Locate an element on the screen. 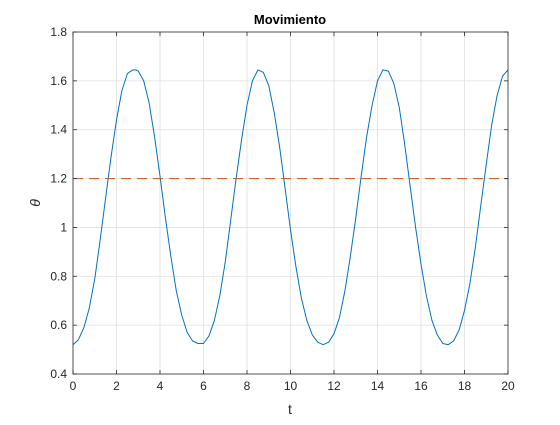 This screenshot has height=425, width=560. x-tick-label: 6 is located at coordinates (203, 386).